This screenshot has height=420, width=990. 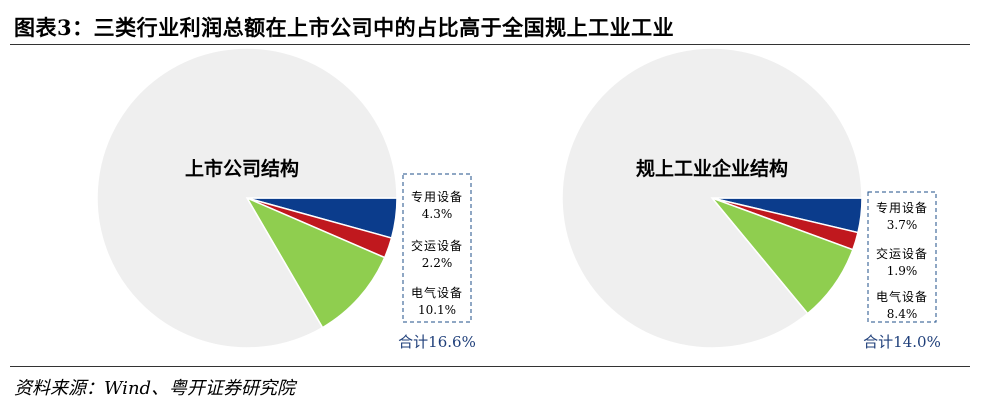 What do you see at coordinates (902, 271) in the screenshot?
I see `legend-value-industrial: 1.9%` at bounding box center [902, 271].